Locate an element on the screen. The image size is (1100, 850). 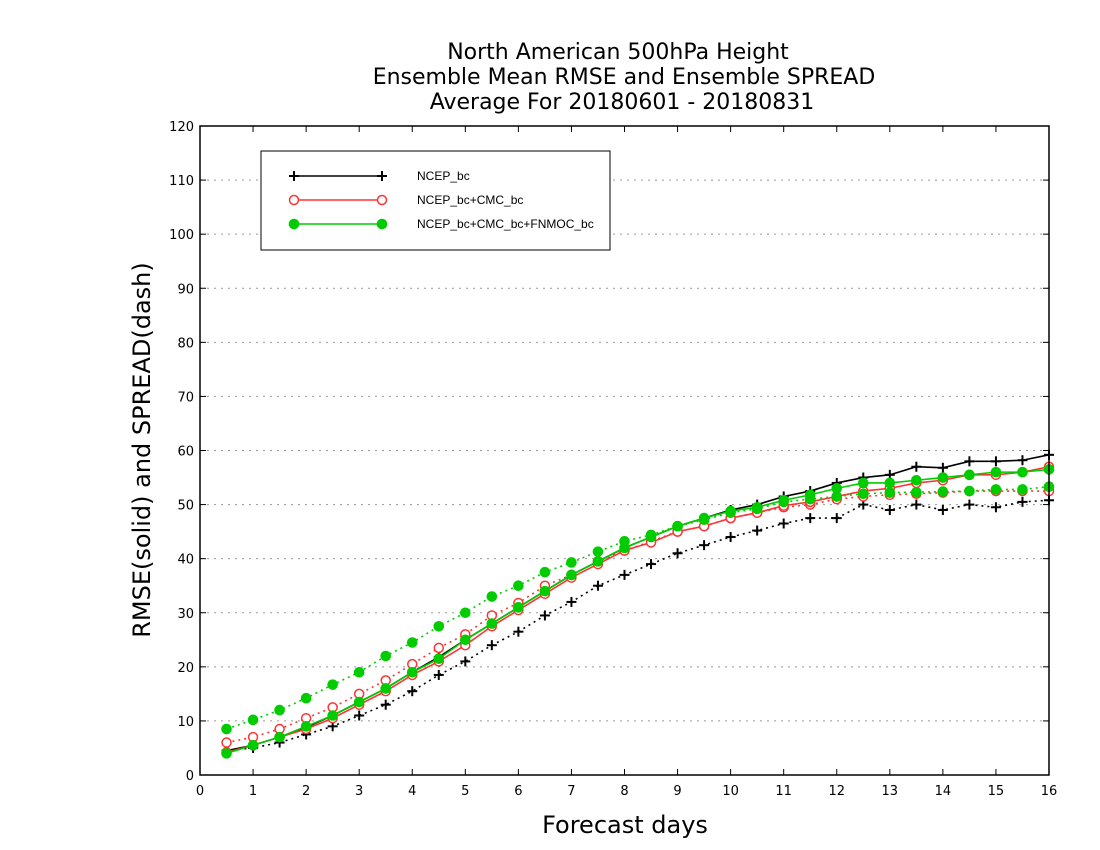
y-tick-label-100: 100 is located at coordinates (181, 235).